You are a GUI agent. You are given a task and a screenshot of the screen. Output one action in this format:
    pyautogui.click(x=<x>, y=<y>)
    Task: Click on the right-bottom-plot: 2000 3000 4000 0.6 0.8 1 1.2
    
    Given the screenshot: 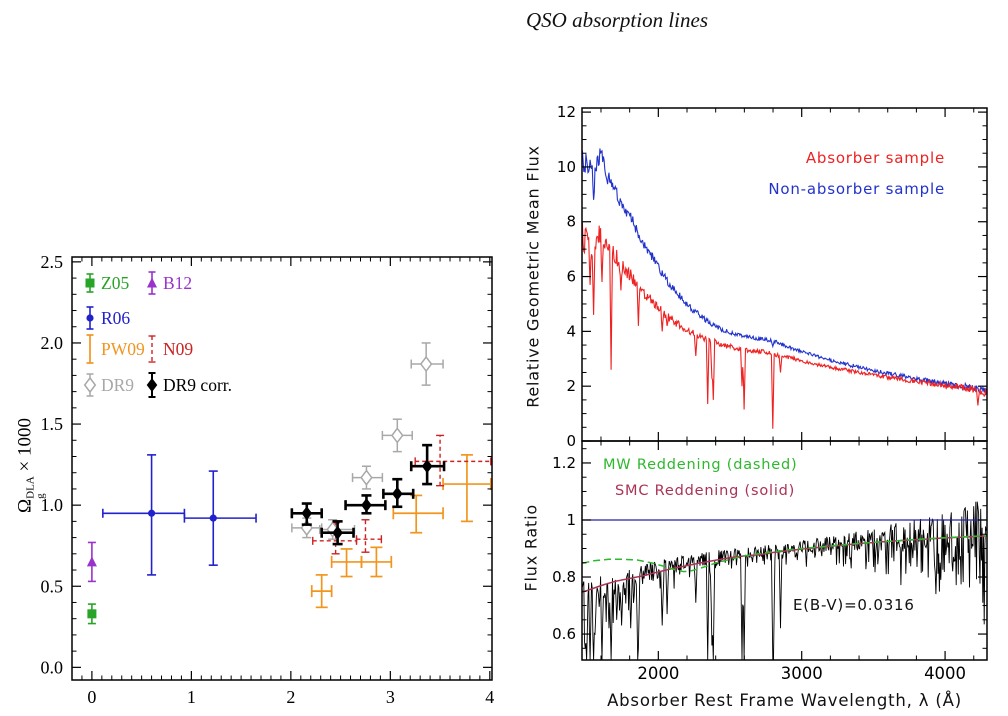 What is the action you would take?
    pyautogui.click(x=770, y=561)
    